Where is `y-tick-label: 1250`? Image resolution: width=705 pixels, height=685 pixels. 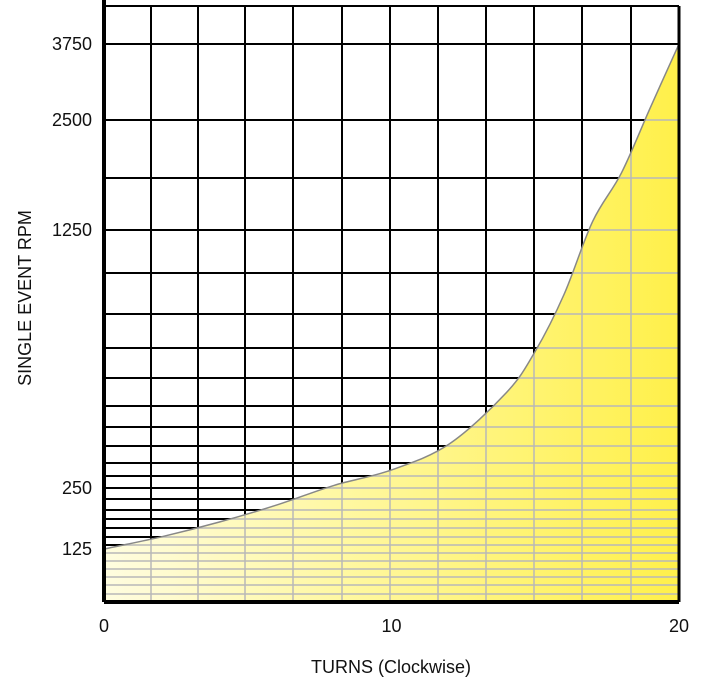 y-tick-label: 1250 is located at coordinates (72, 230).